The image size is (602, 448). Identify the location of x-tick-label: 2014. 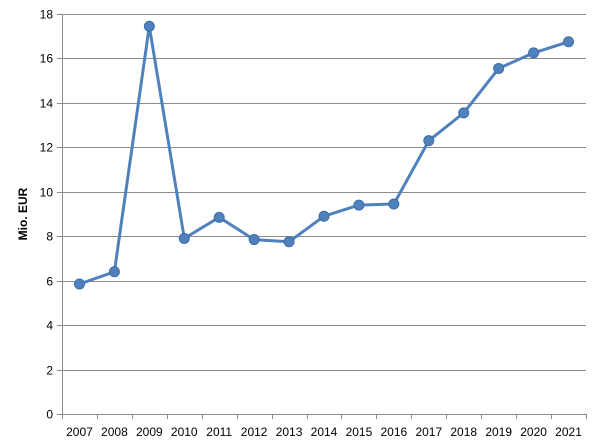
(324, 432).